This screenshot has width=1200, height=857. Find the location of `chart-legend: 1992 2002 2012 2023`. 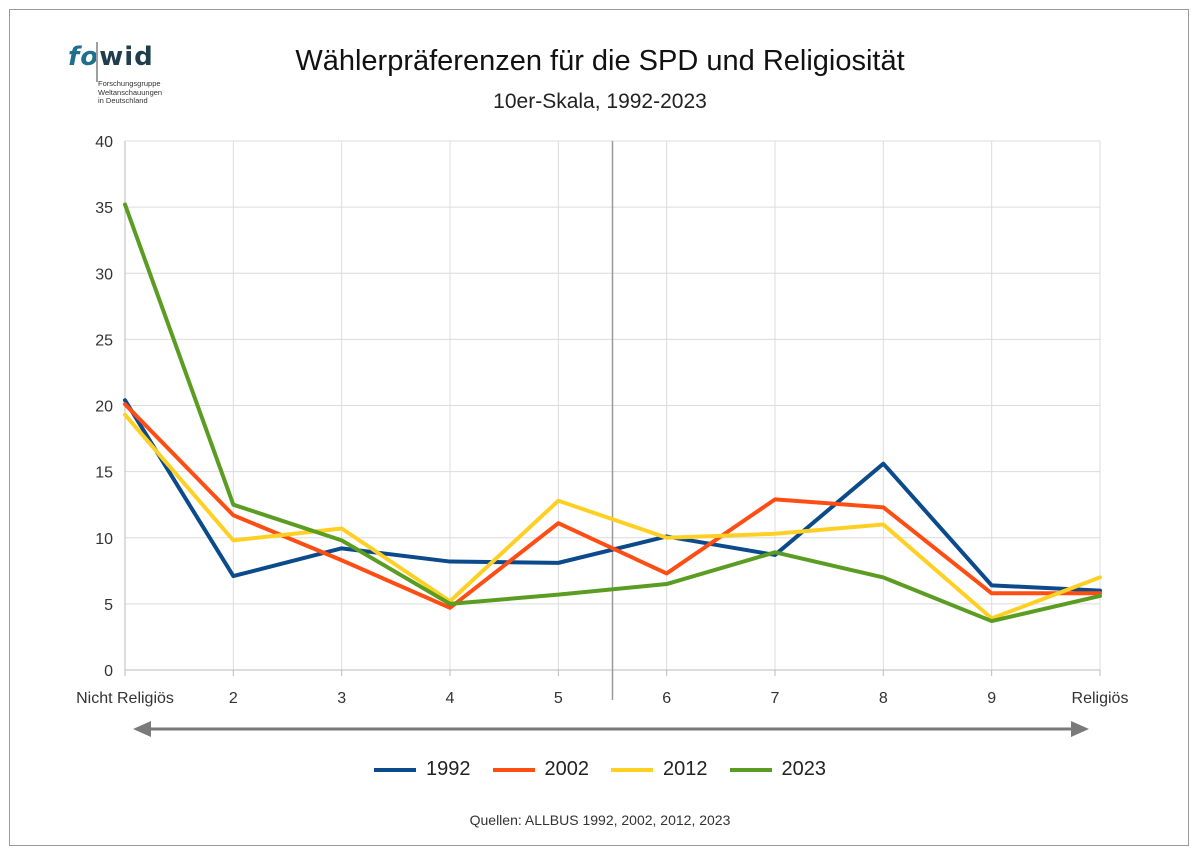

chart-legend: 1992 2002 2012 2023 is located at coordinates (600, 769).